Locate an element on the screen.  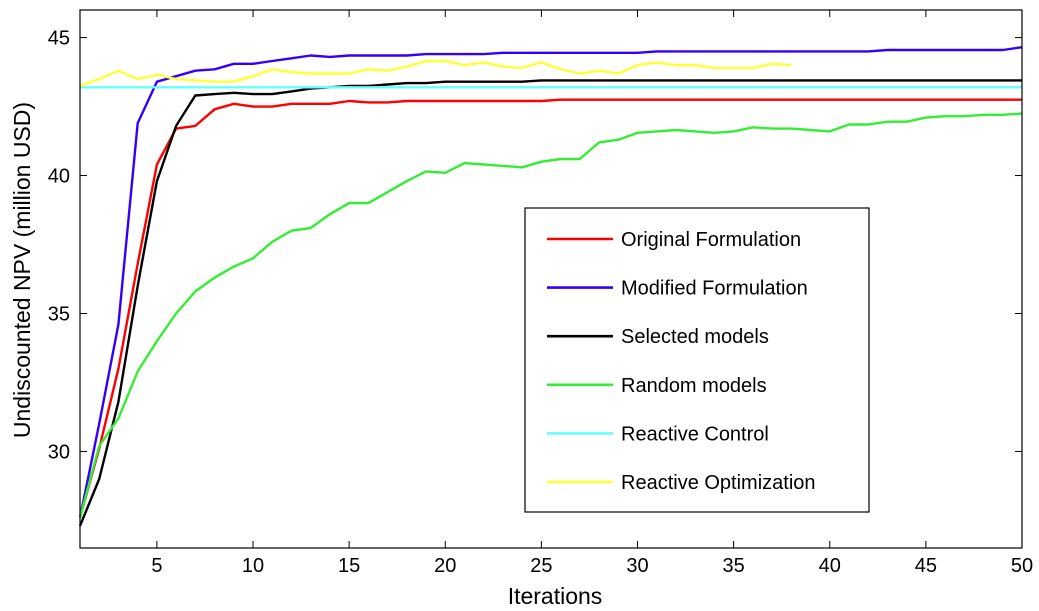
legend-label-selected-models: Selected models is located at coordinates (695, 337).